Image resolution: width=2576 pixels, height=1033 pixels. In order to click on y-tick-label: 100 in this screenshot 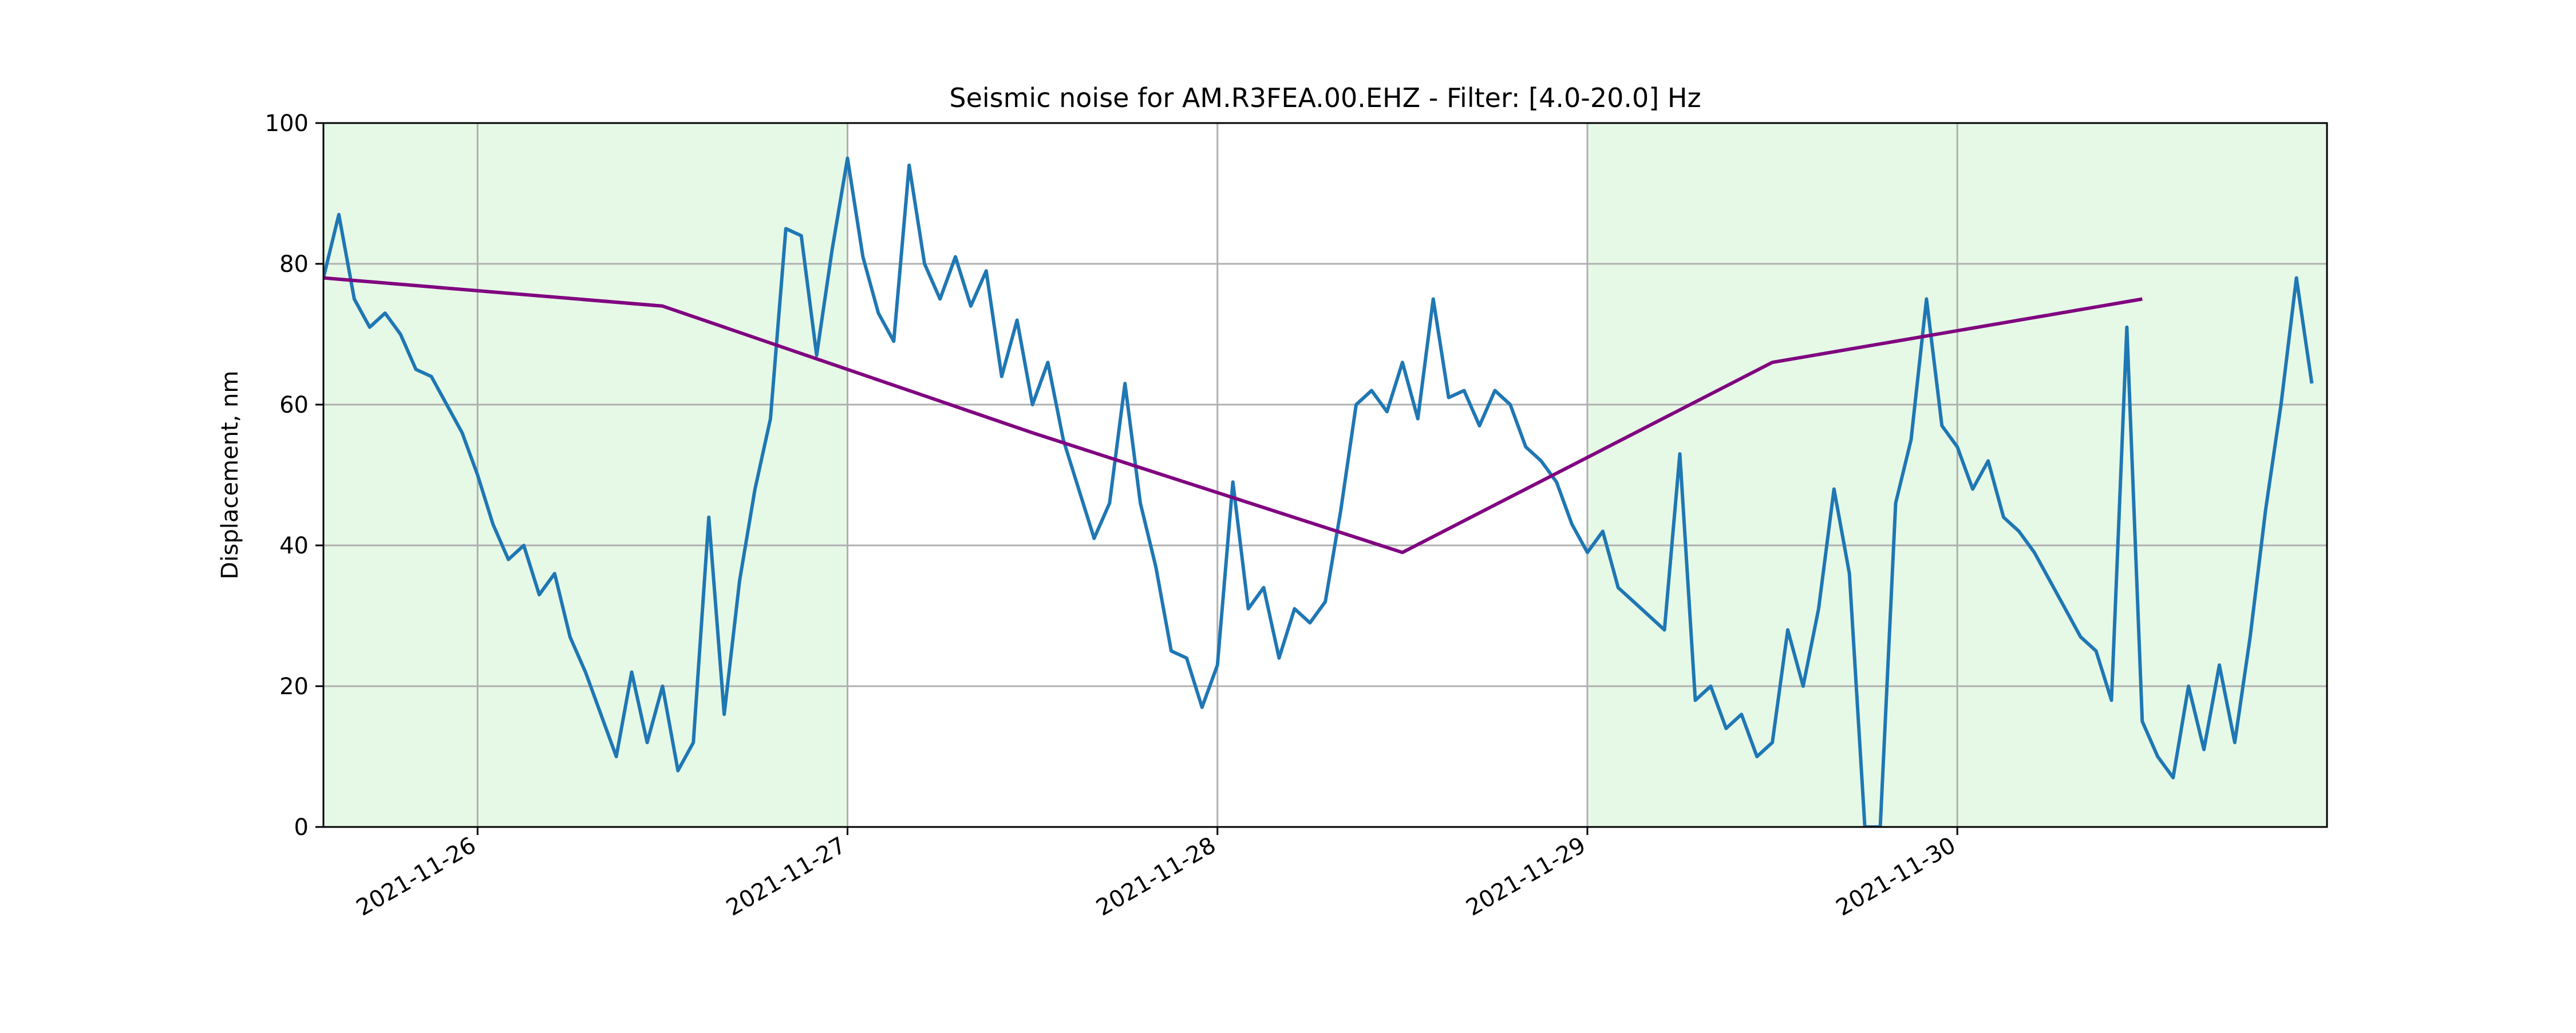, I will do `click(287, 123)`.